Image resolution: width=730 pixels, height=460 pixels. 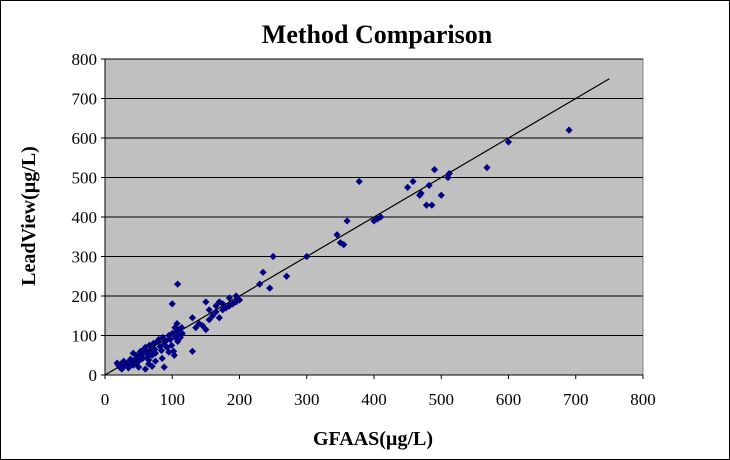 I want to click on y-tick-label: 200, so click(x=85, y=296).